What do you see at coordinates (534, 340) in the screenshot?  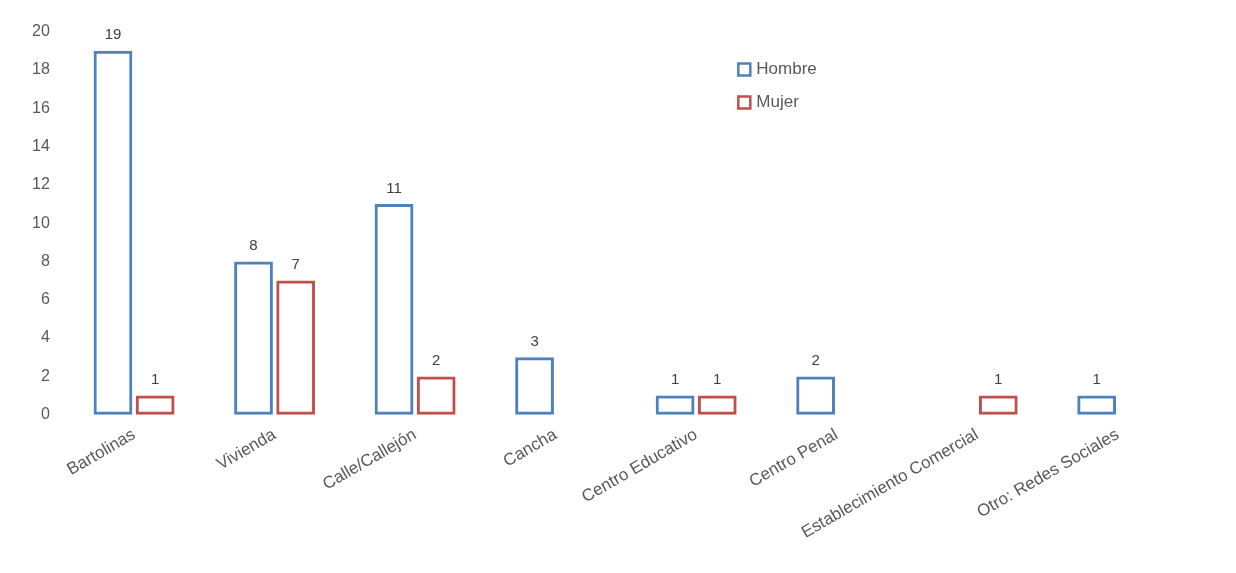 I see `data-label: 3` at bounding box center [534, 340].